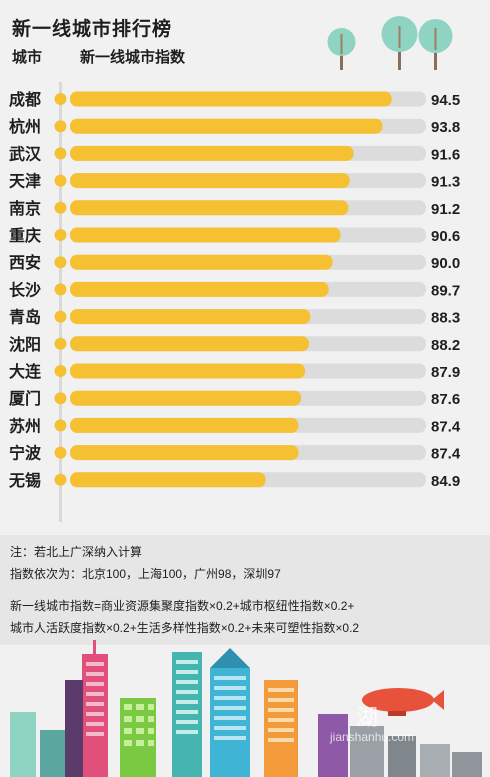  I want to click on data-label: 91.3, so click(445, 182).